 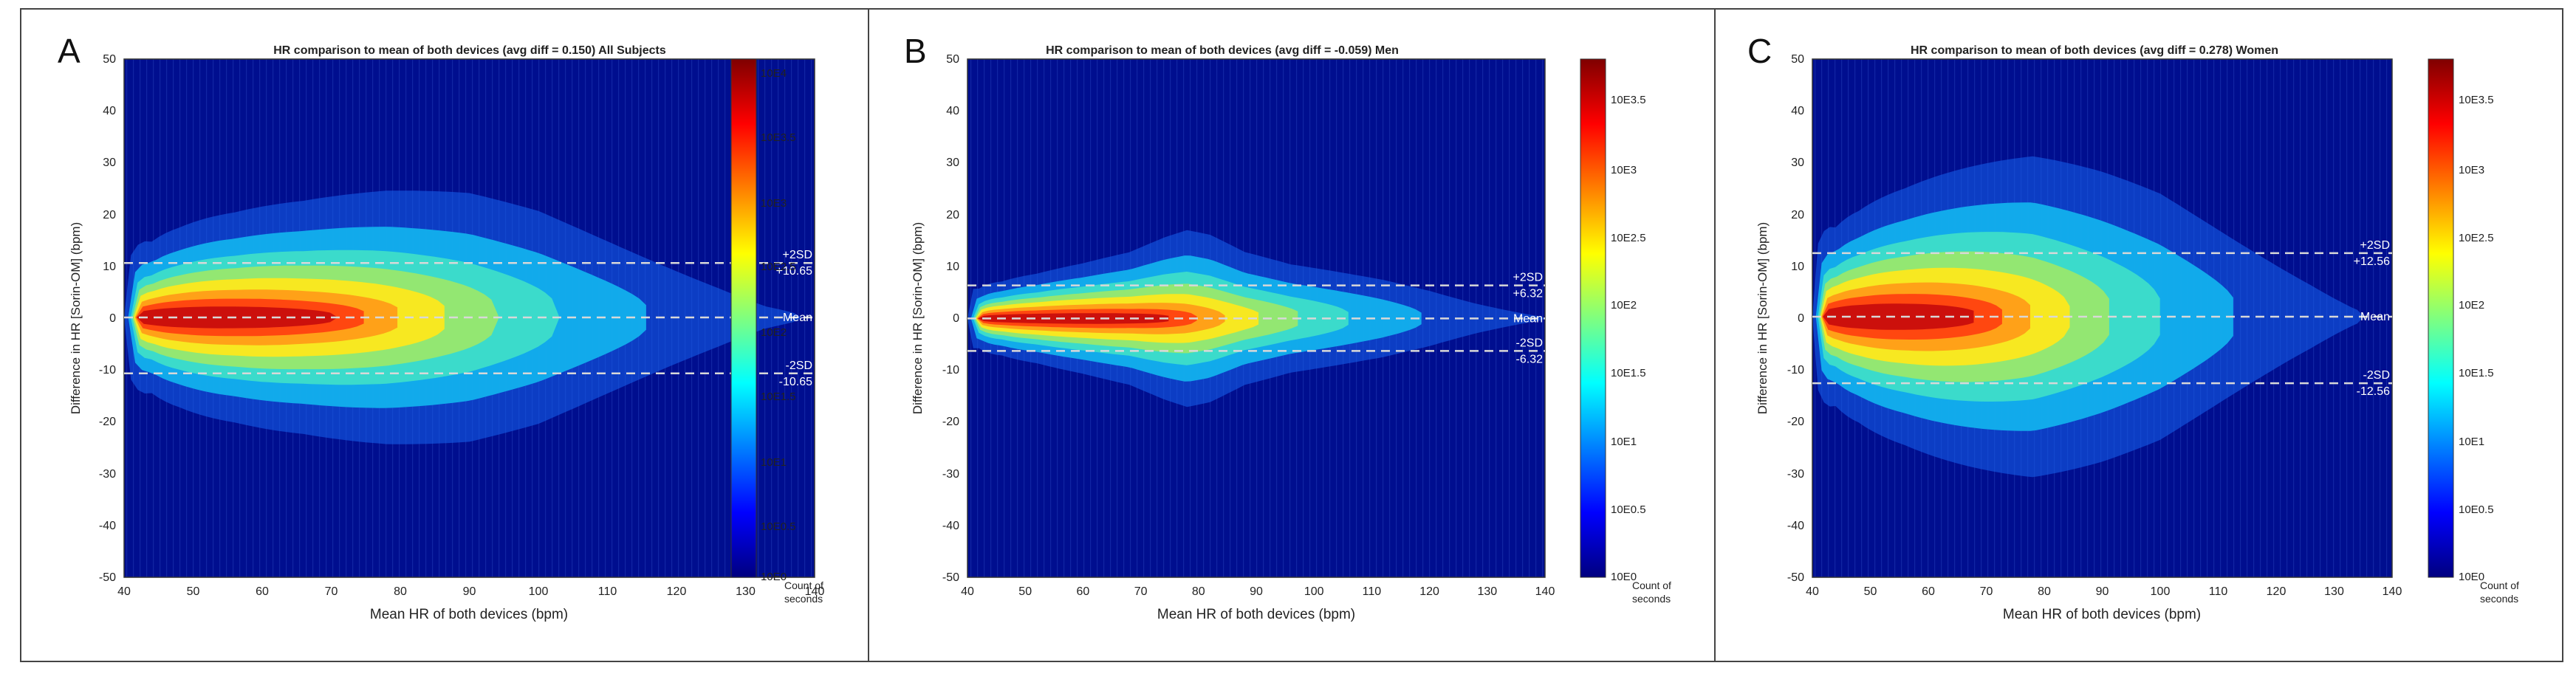 What do you see at coordinates (107, 370) in the screenshot?
I see `panel-a-ytick: -10` at bounding box center [107, 370].